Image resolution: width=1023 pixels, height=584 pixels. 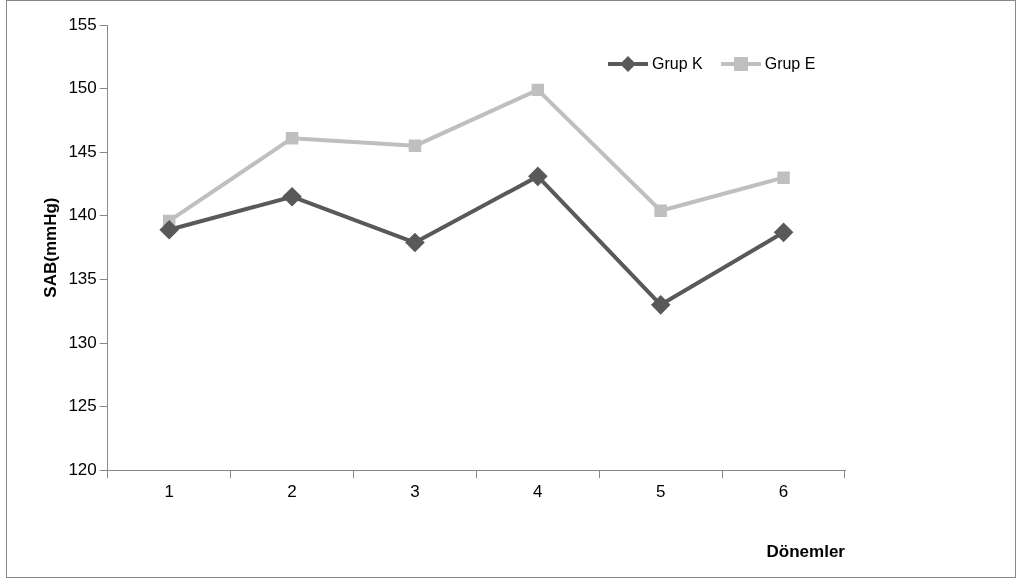 I want to click on x-axis-title: Dönemler, so click(x=806, y=552).